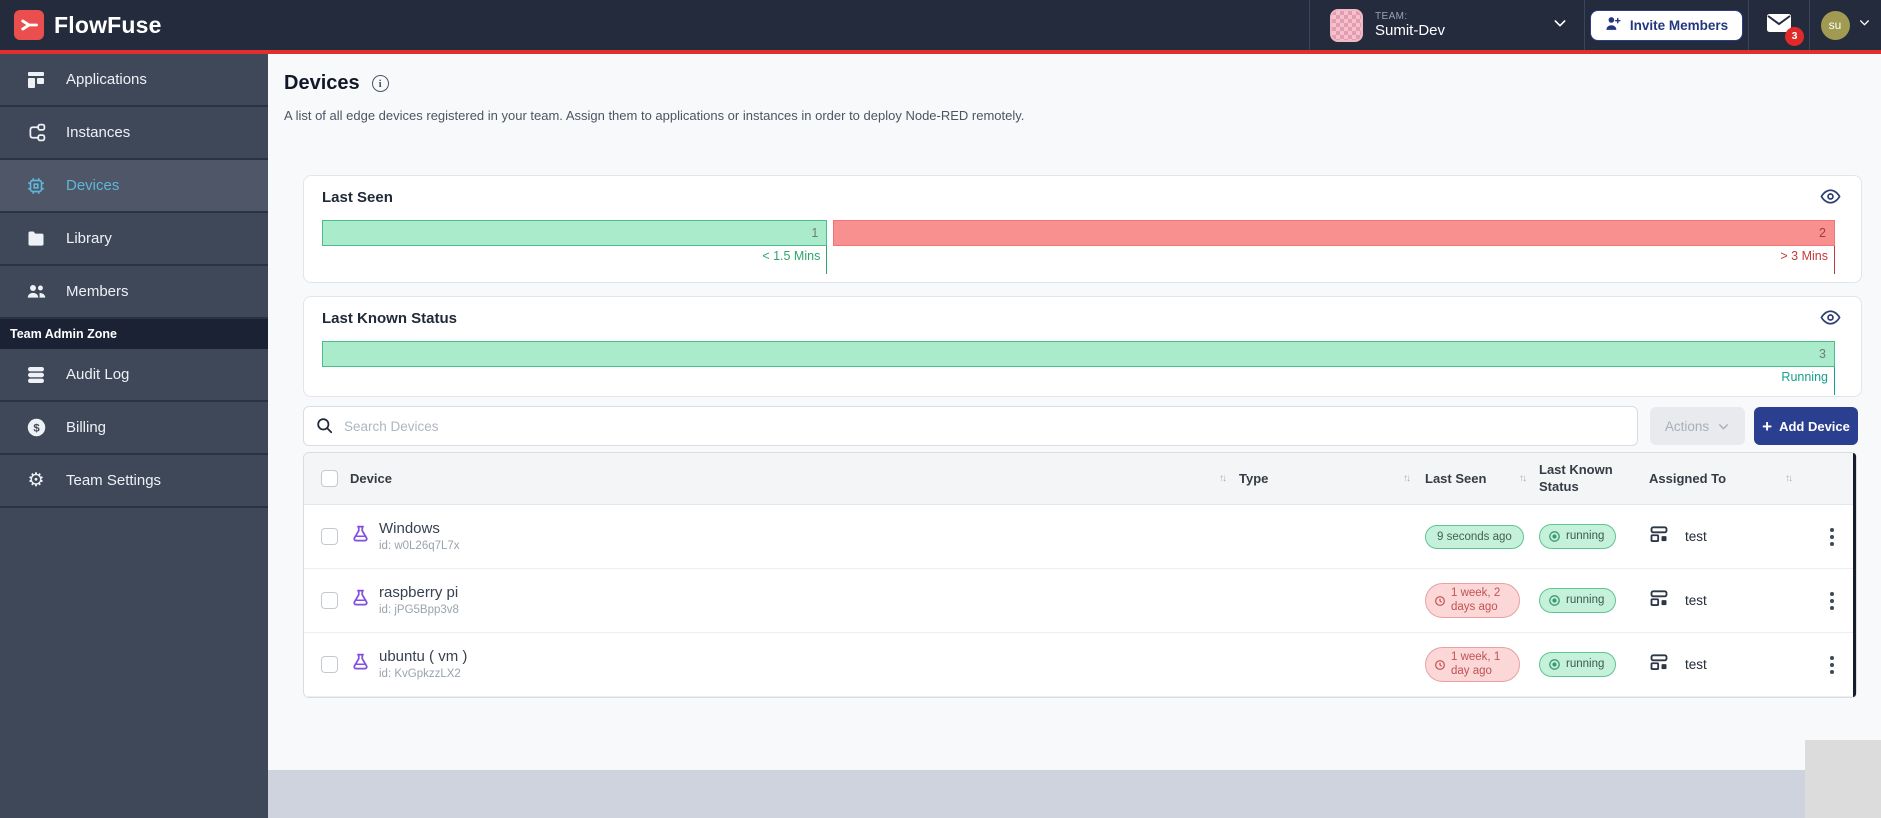 Image resolution: width=1881 pixels, height=818 pixels. Describe the element at coordinates (1346, 25) in the screenshot. I see `team-avatar` at that location.